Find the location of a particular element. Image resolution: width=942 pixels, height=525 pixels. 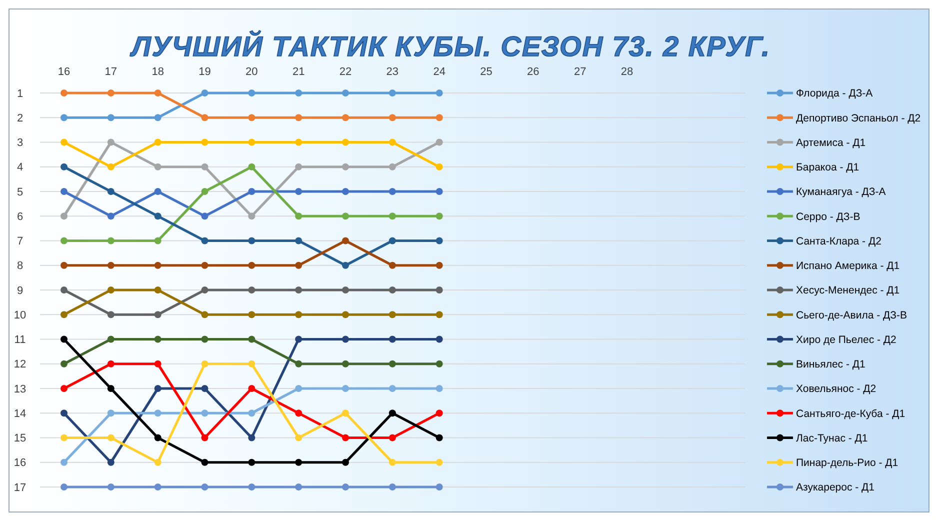

legend-label: Сьего-де-Авила - ДЗ-В is located at coordinates (851, 315).